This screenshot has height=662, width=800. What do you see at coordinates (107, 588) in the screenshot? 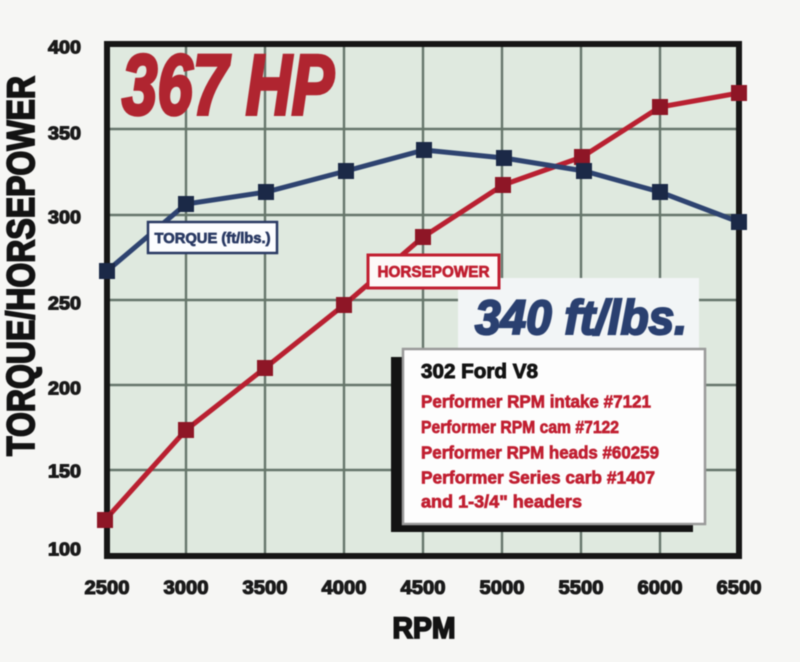
I see `svg-text: 2500` at bounding box center [107, 588].